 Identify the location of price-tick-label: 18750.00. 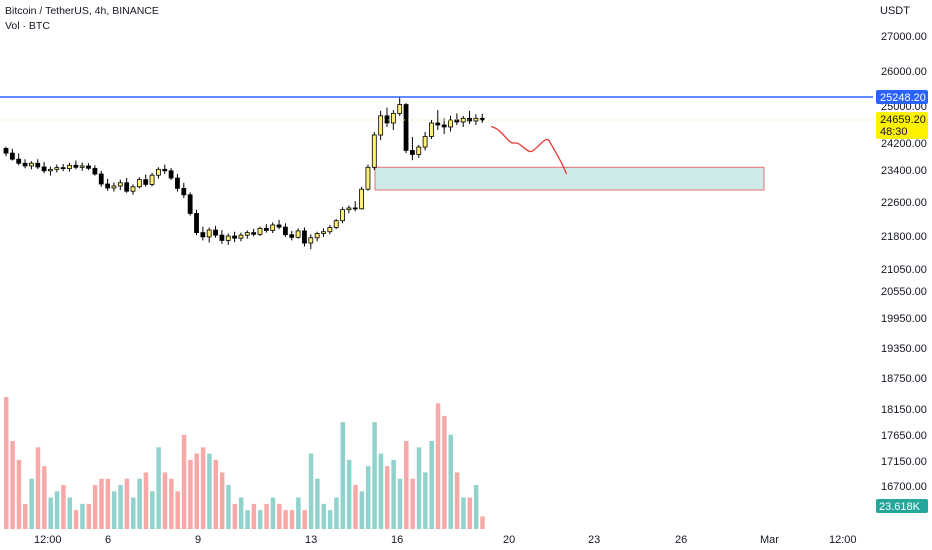
(904, 379).